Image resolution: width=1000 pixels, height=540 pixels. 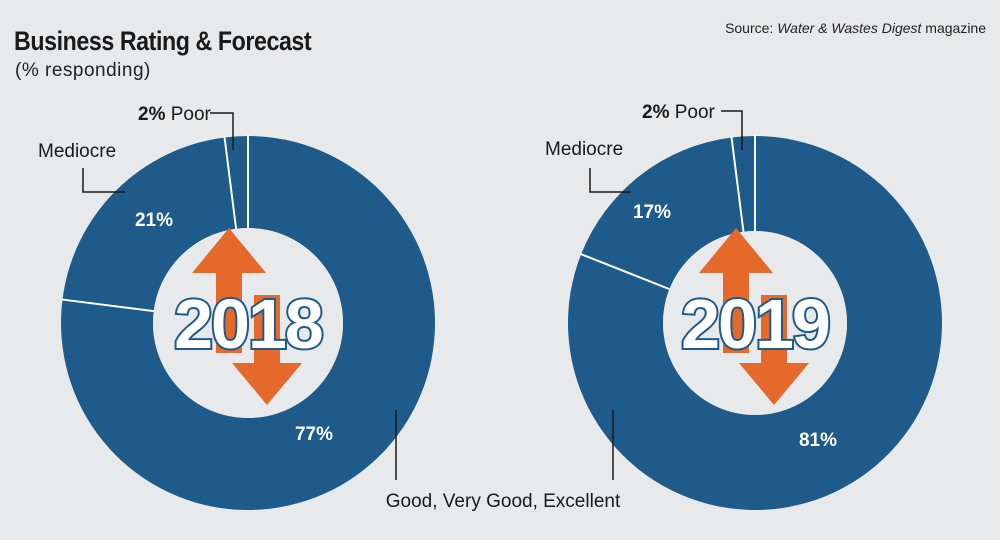 What do you see at coordinates (163, 41) in the screenshot?
I see `chart-title: Business Rating & Forecast` at bounding box center [163, 41].